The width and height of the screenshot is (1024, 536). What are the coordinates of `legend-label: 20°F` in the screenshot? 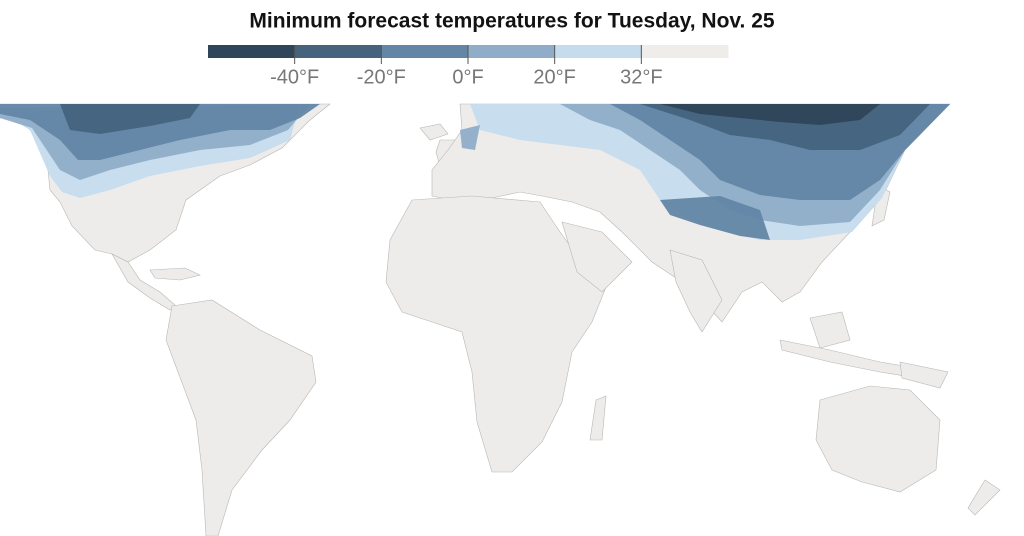 It's located at (554, 77).